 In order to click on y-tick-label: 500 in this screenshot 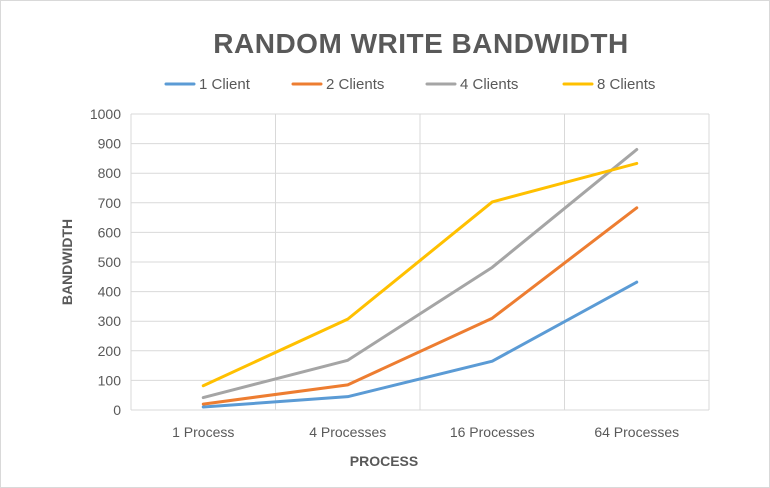, I will do `click(110, 262)`.